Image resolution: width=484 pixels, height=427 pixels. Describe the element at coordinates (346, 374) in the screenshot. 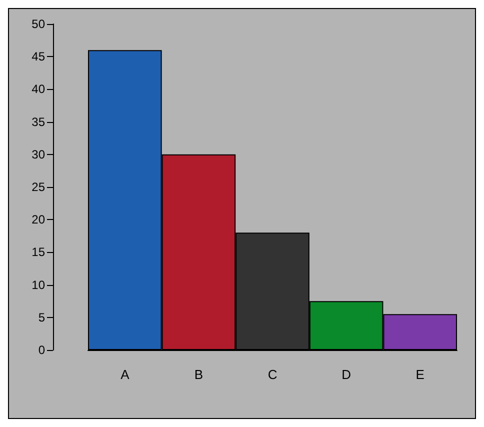

I see `x-tick-label: D` at that location.